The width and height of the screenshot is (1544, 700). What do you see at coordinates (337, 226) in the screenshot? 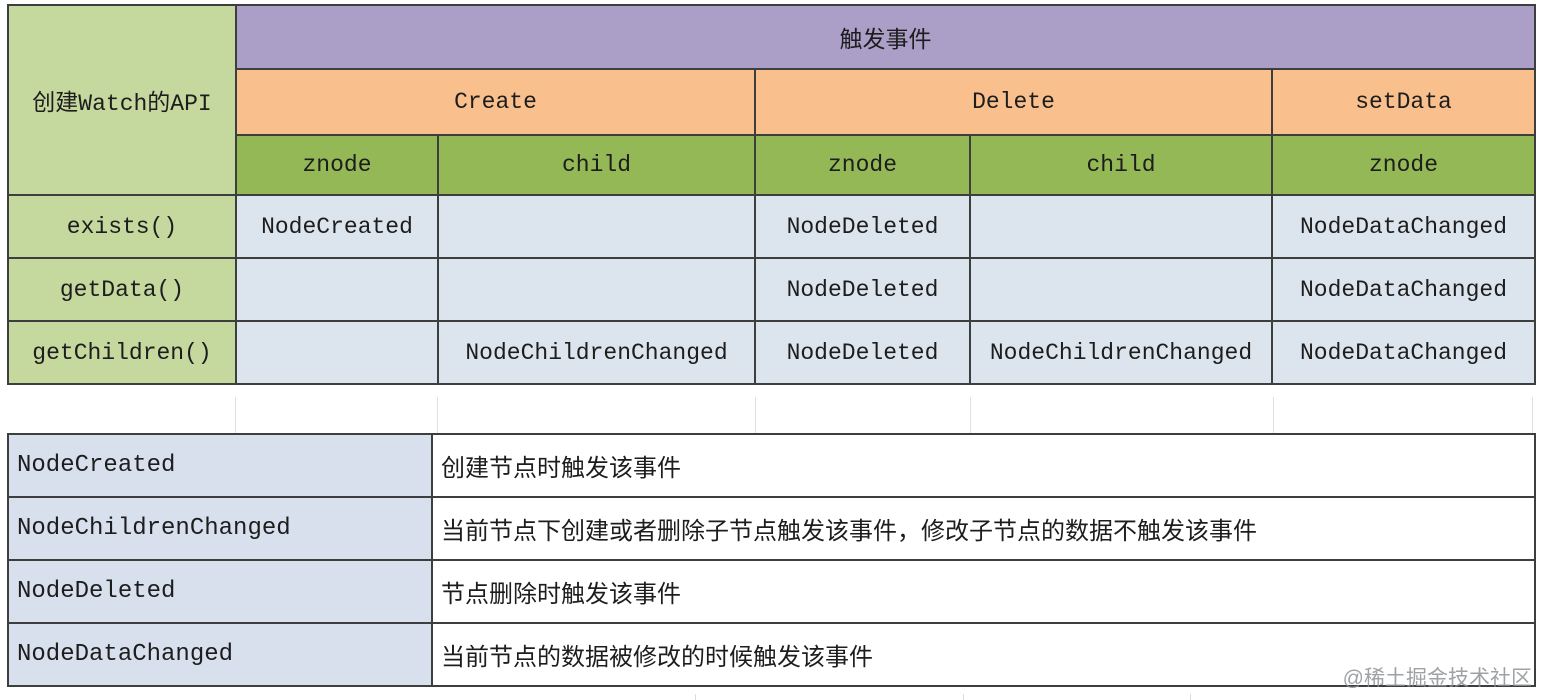
I see `cell-exists-create-znode: NodeCreated` at bounding box center [337, 226].